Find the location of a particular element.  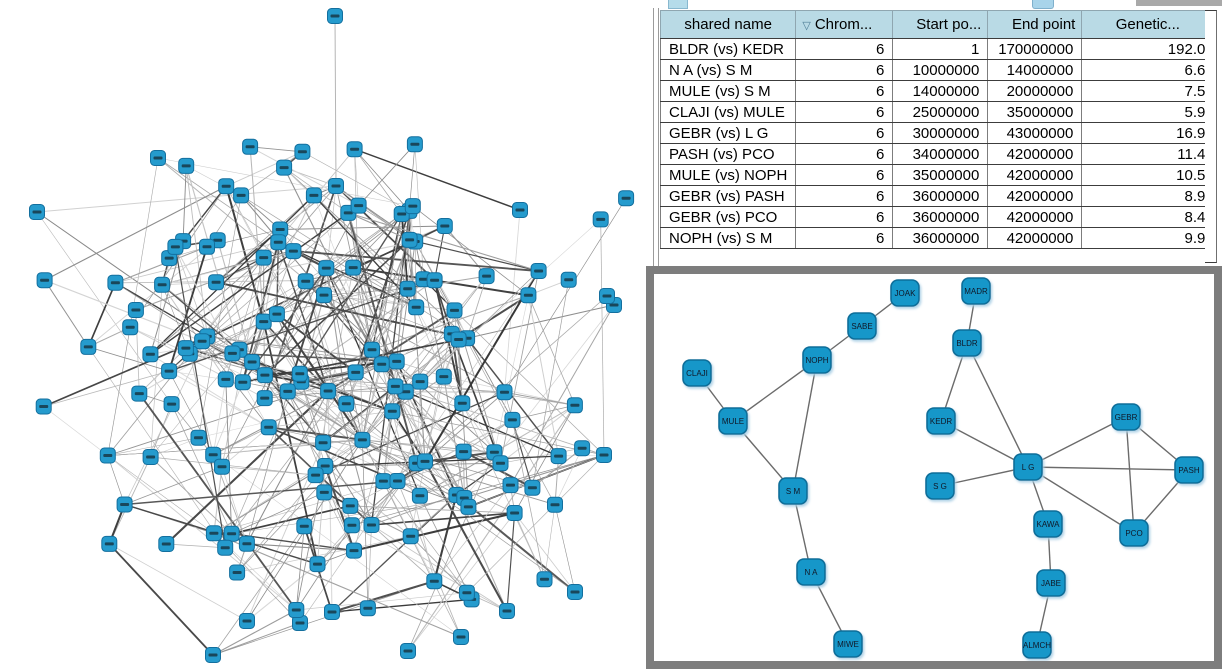

node-s-g: S G is located at coordinates (940, 486).